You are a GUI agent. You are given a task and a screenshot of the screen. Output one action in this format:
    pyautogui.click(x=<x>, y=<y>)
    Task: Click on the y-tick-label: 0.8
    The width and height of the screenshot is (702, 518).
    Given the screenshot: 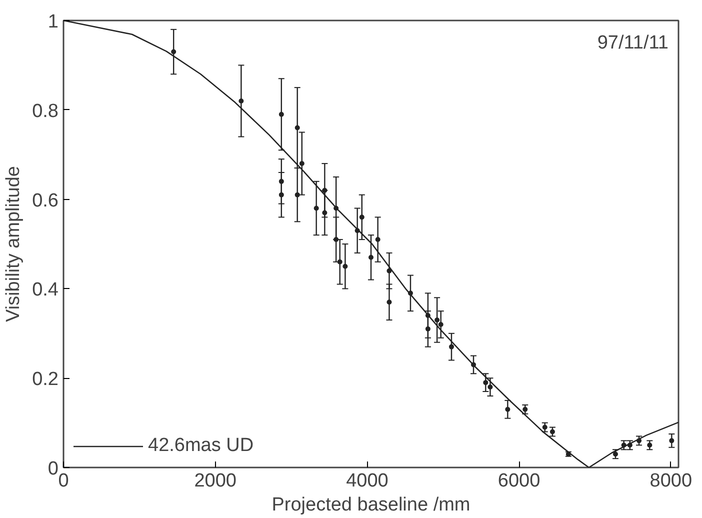 What is the action you would take?
    pyautogui.click(x=45, y=111)
    